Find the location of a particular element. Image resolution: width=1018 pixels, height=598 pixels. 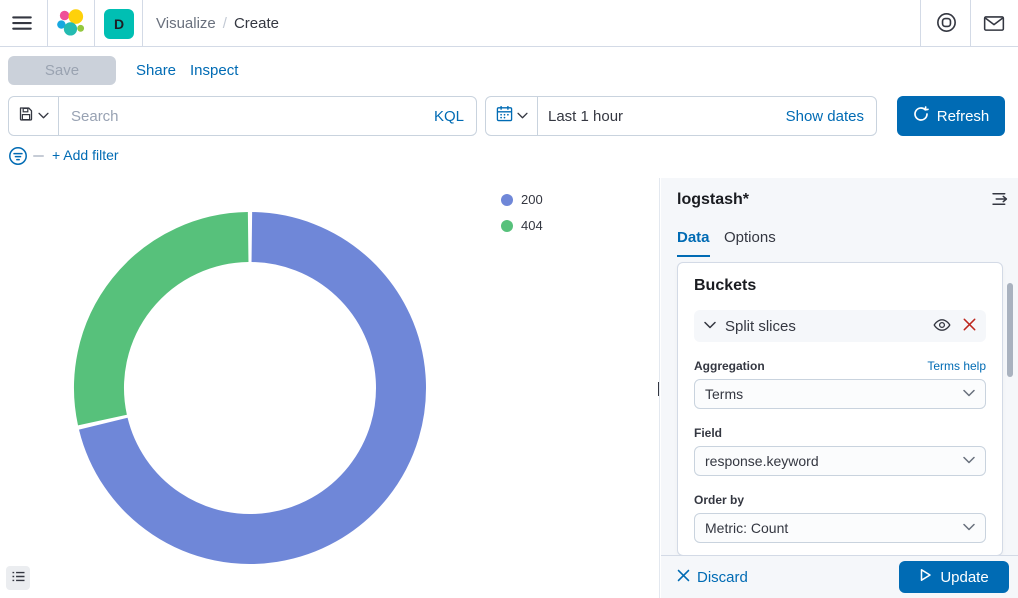

save-query-icon is located at coordinates (26, 116).